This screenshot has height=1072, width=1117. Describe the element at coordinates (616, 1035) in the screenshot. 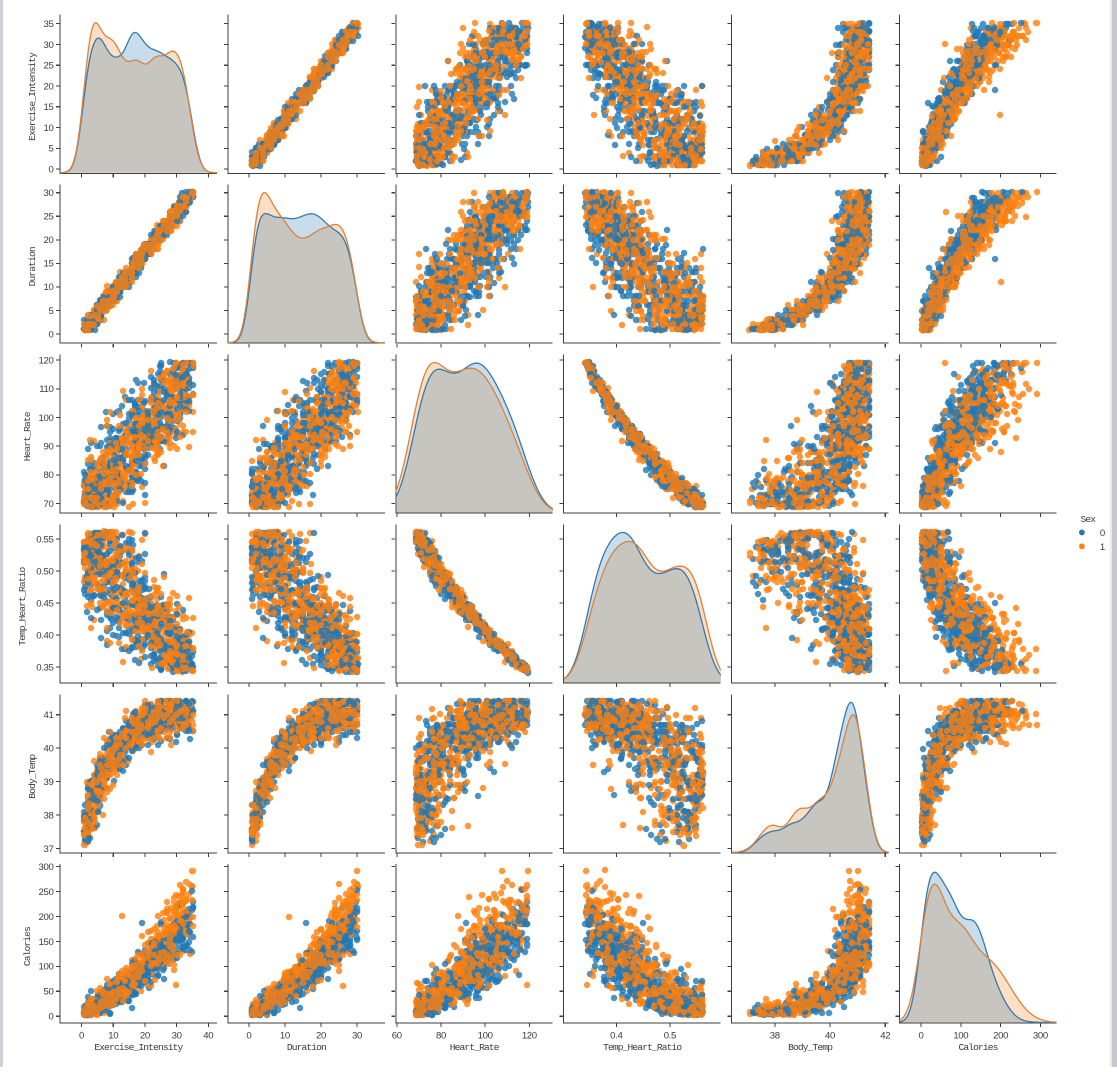

I see `svg-text: 0.4` at that location.